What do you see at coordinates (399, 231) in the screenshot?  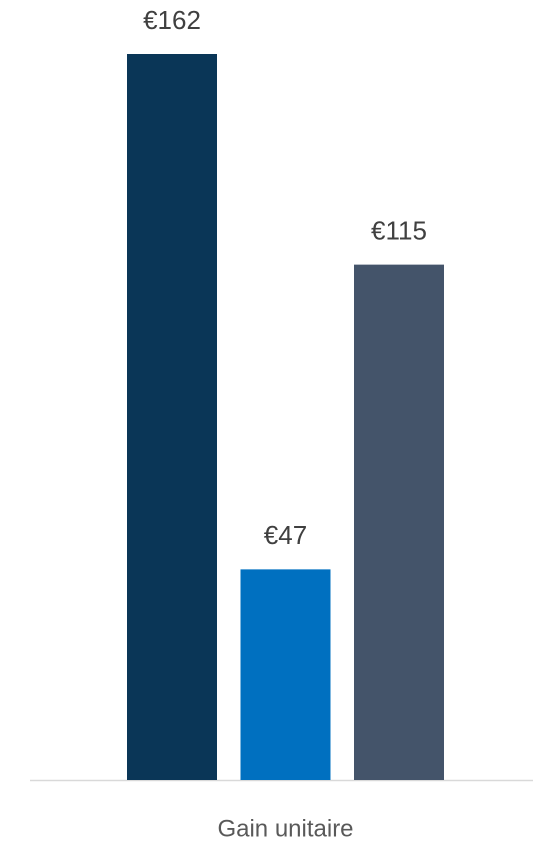 I see `value-label: €115` at bounding box center [399, 231].